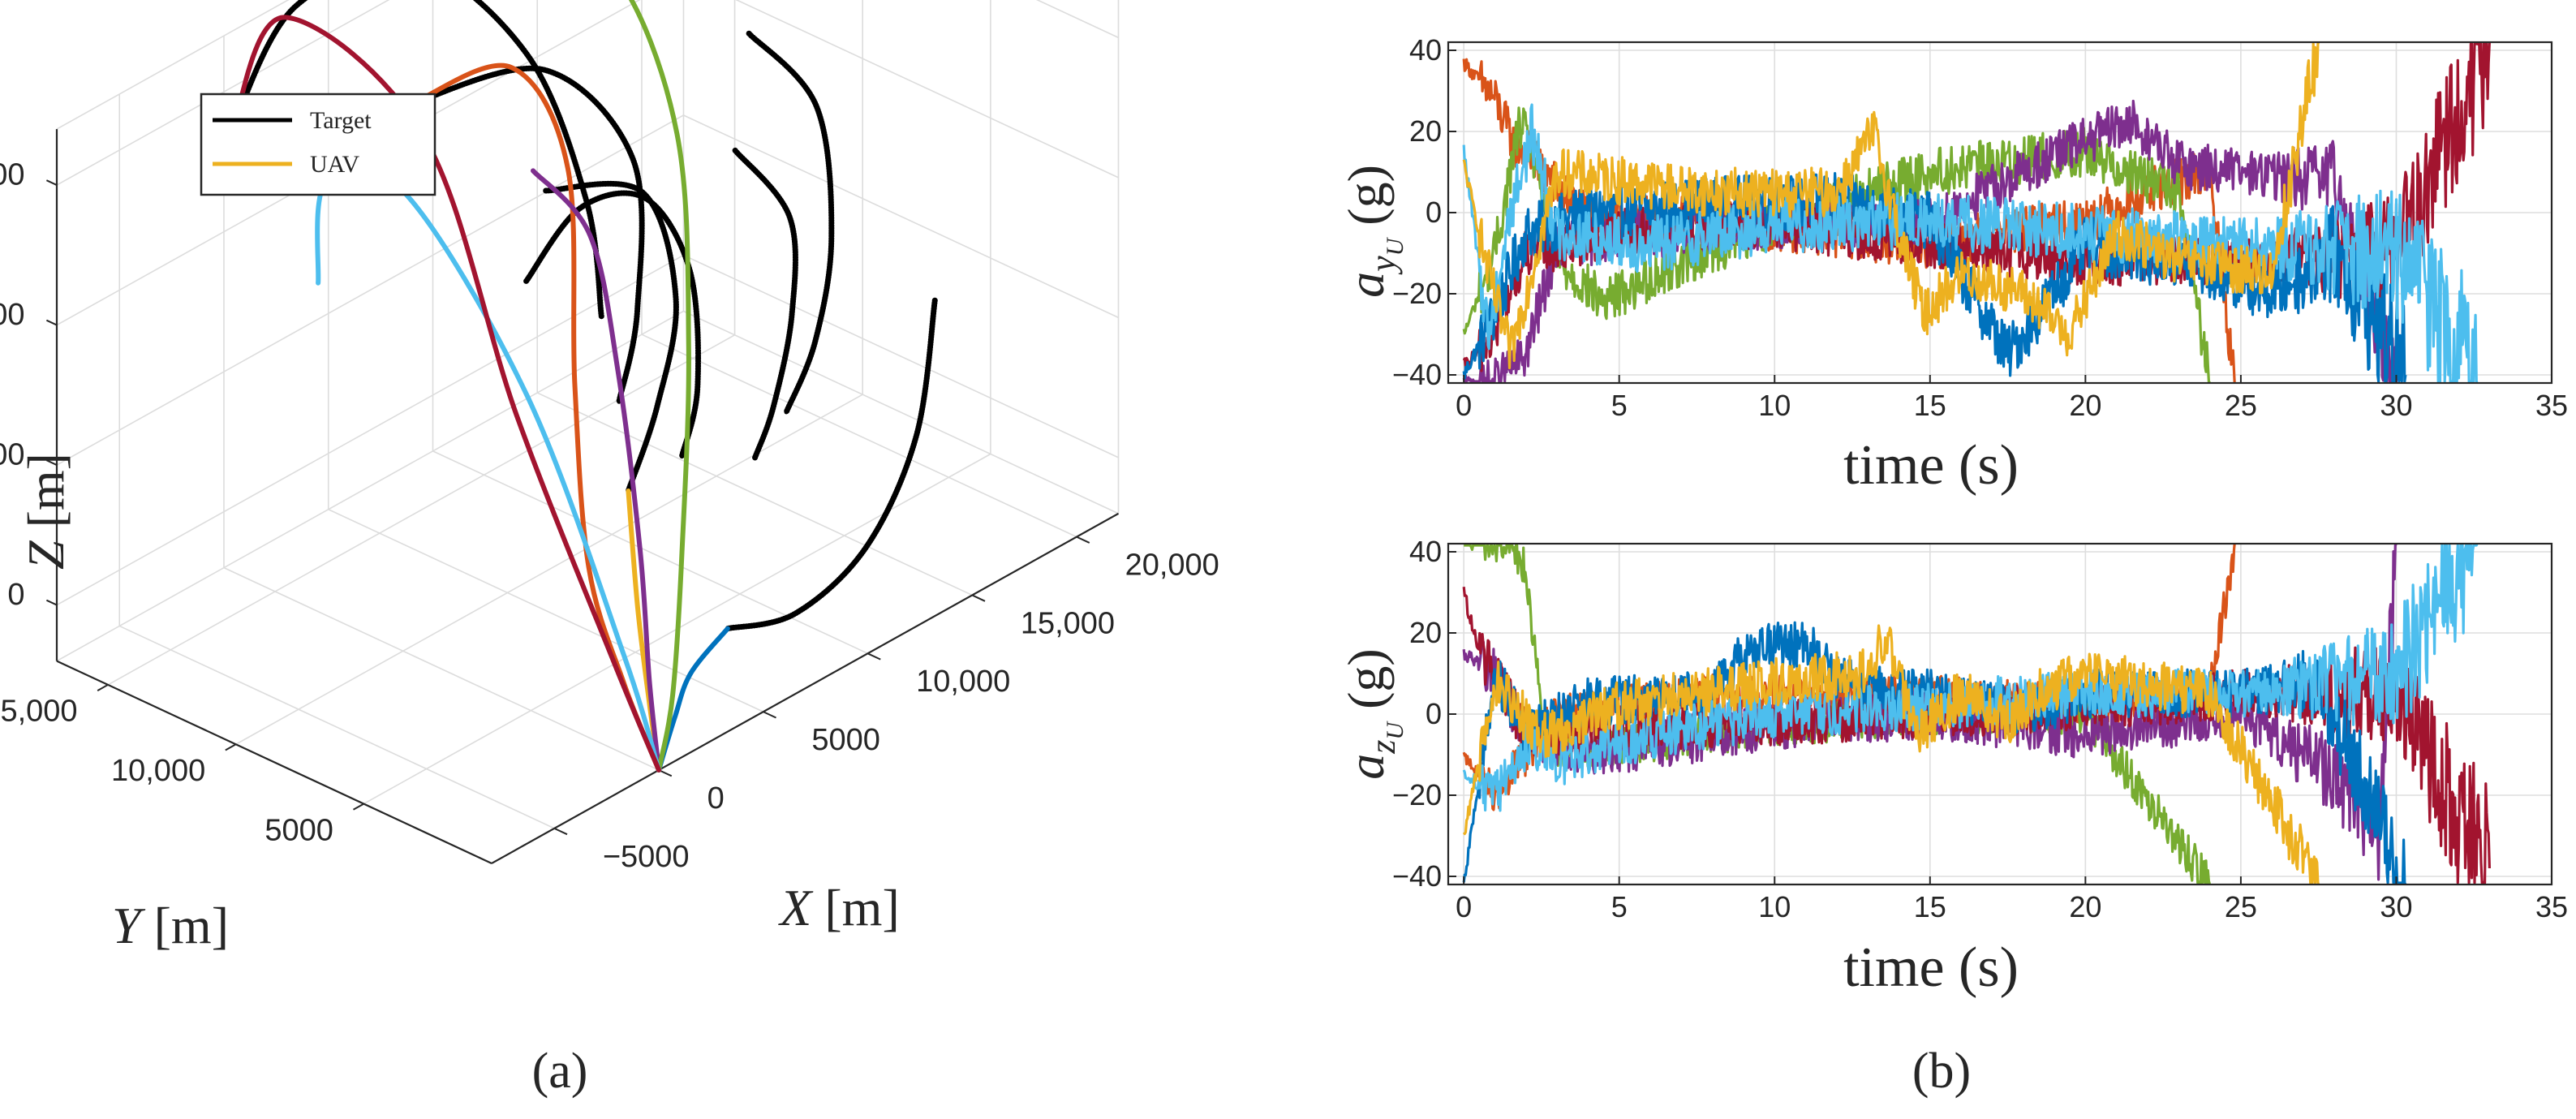 The image size is (2576, 1119). I want to click on x-tick-label: −5000, so click(646, 857).